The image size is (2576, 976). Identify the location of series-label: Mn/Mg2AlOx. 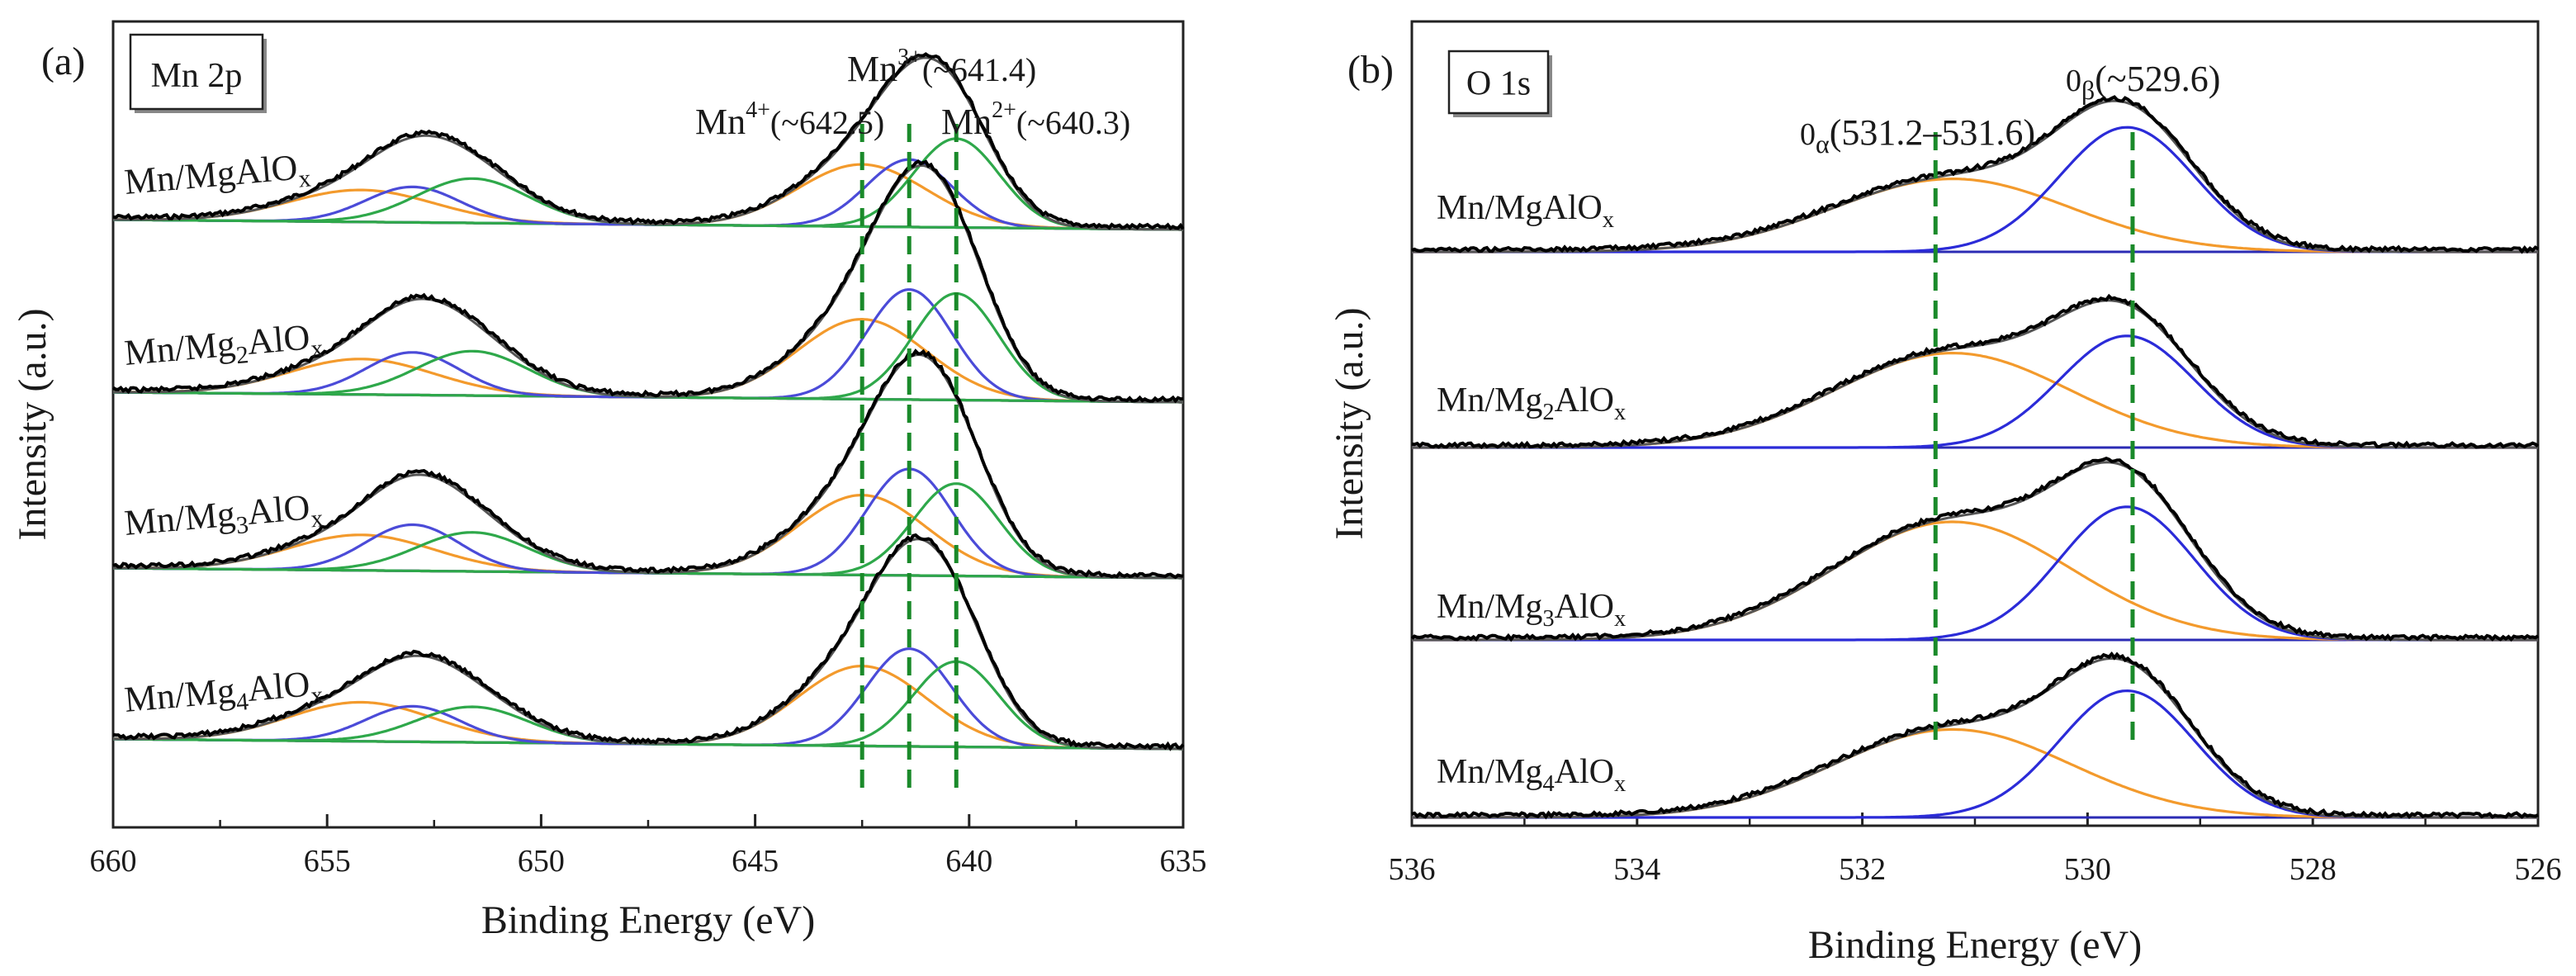
(223, 347).